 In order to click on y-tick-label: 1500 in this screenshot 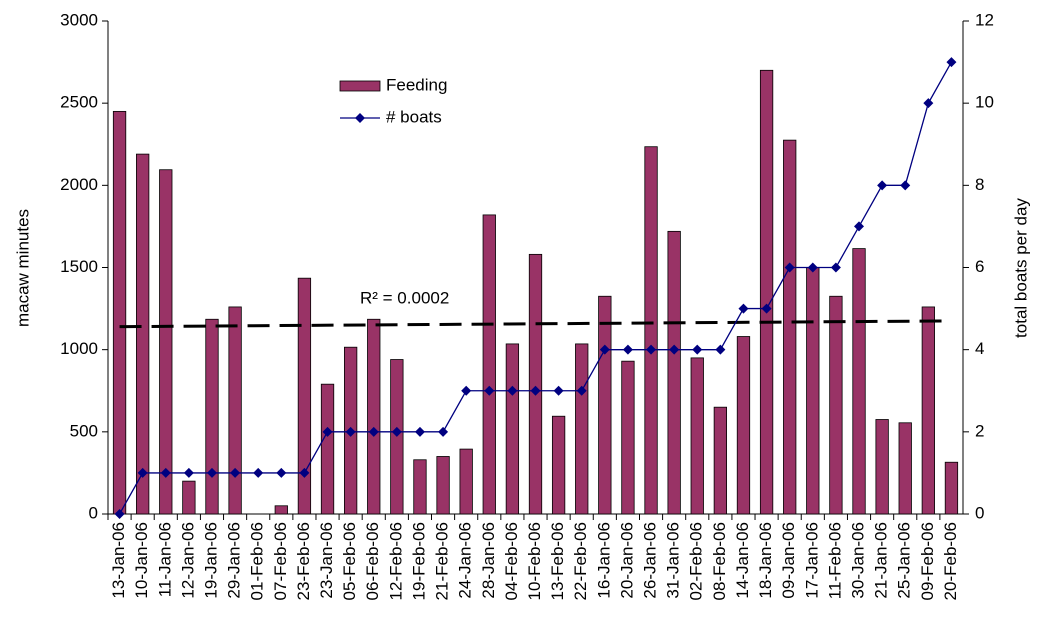, I will do `click(79, 266)`.